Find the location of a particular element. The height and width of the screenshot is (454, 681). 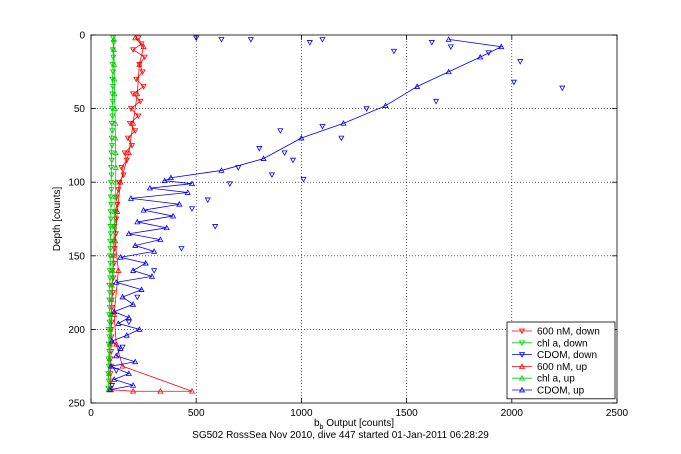

legend-label: 600 nM, down is located at coordinates (568, 332).